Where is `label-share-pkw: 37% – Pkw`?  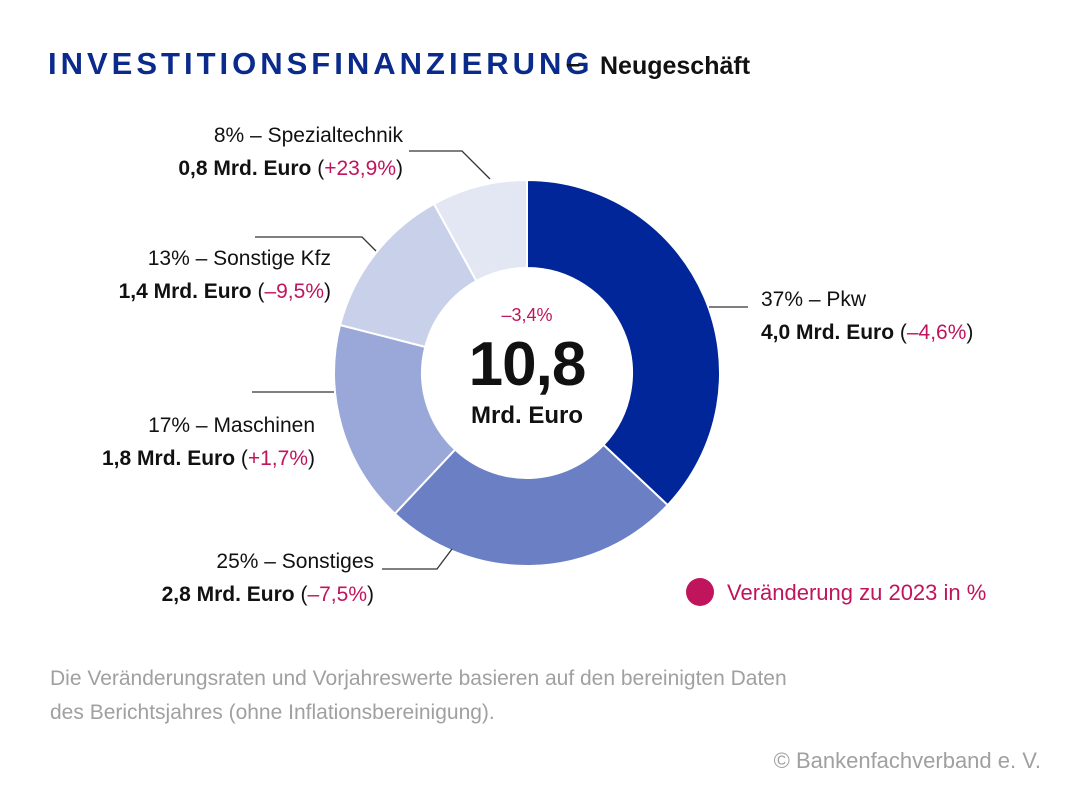 label-share-pkw: 37% – Pkw is located at coordinates (814, 299).